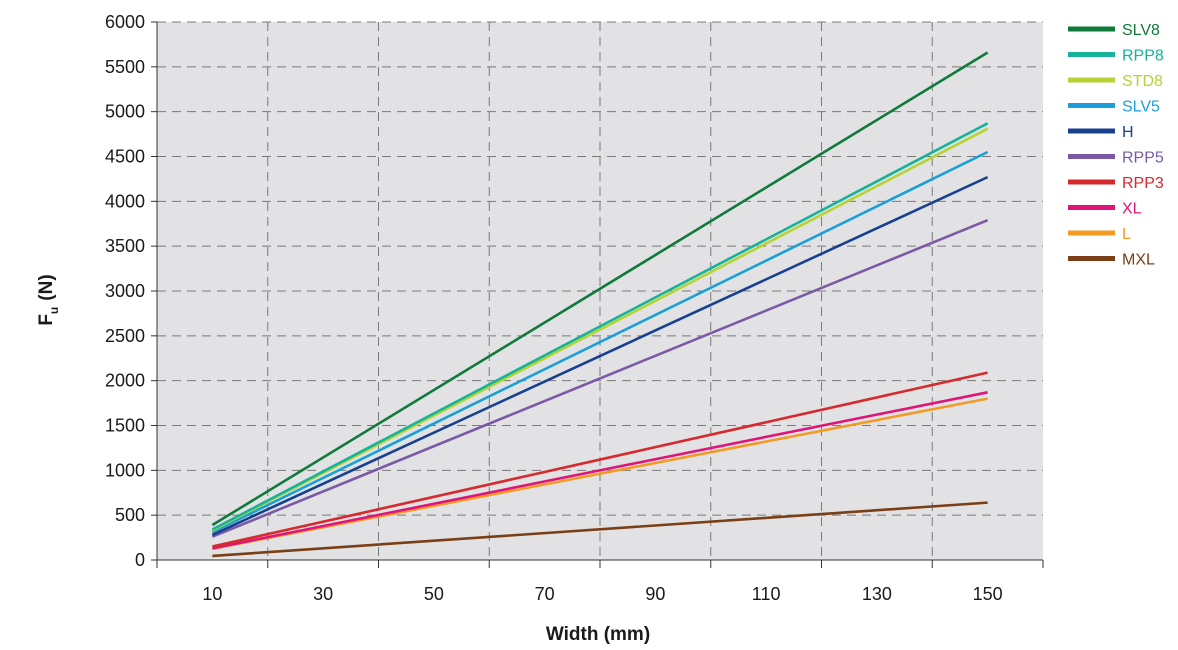  What do you see at coordinates (1116, 158) in the screenshot?
I see `legend-item-rpp5: RPP5` at bounding box center [1116, 158].